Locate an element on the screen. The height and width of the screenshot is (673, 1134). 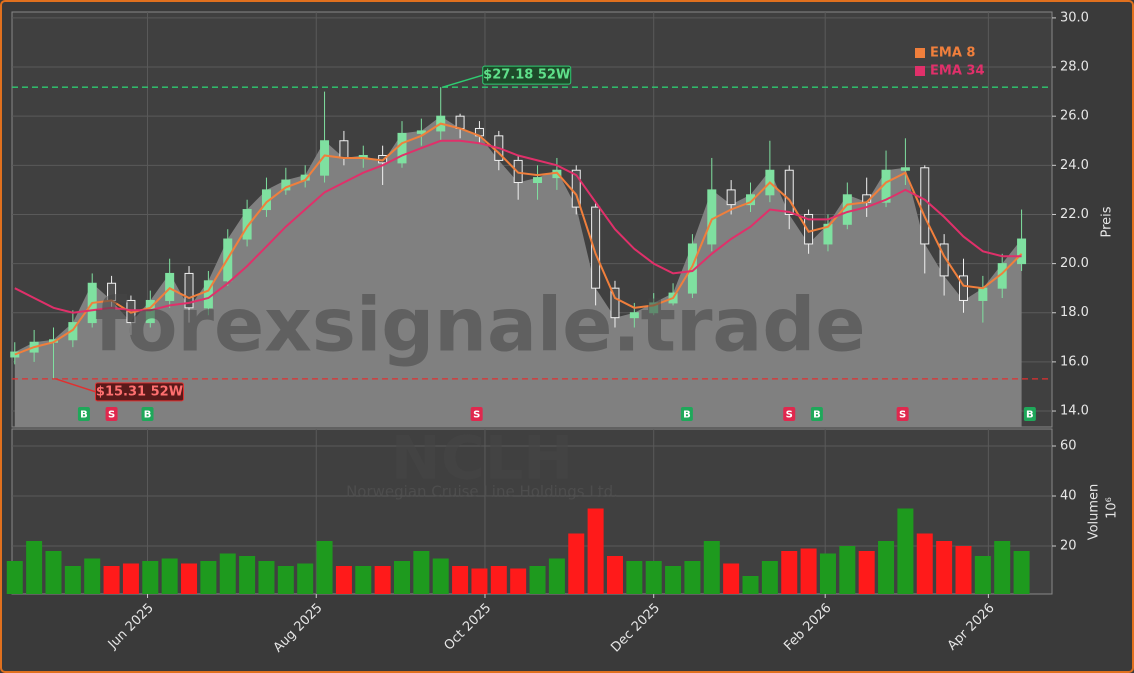
y-axis-label: Preis is located at coordinates (1107, 221).